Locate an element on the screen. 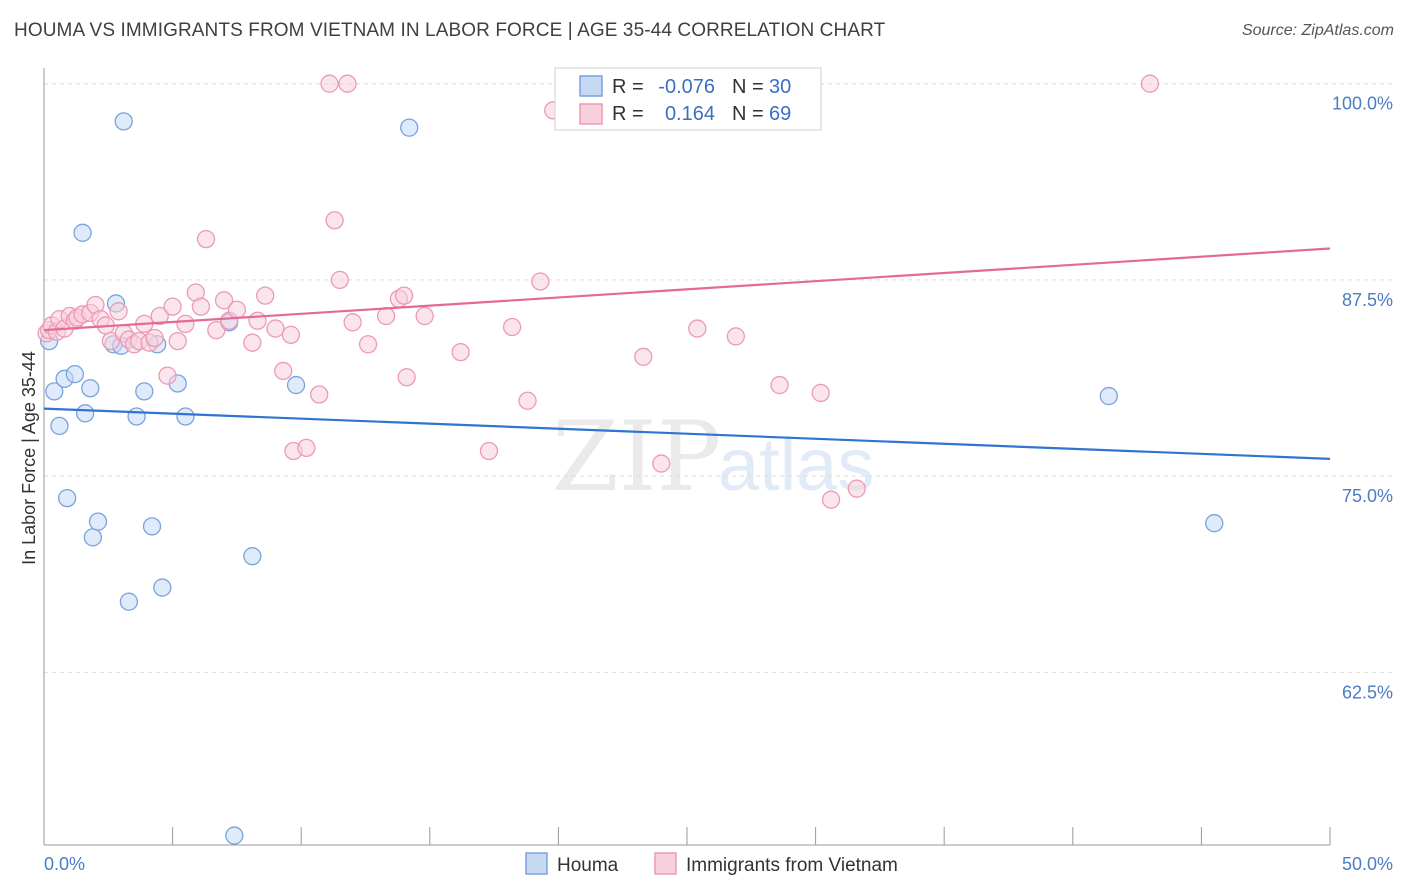 Image resolution: width=1406 pixels, height=892 pixels. bottom-legend-swatch-vietnam is located at coordinates (665, 863).